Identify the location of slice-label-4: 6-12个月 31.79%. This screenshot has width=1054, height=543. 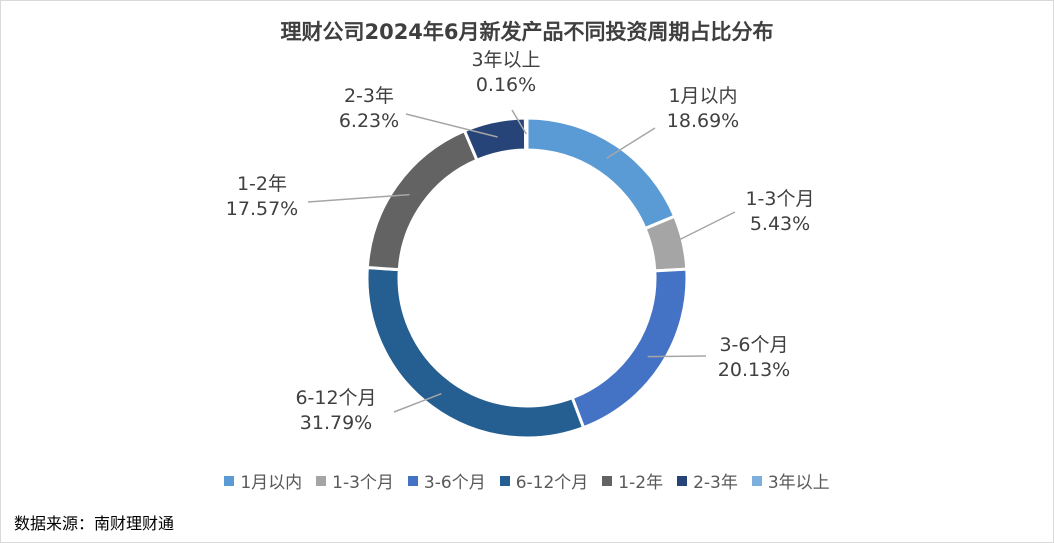
(335, 410).